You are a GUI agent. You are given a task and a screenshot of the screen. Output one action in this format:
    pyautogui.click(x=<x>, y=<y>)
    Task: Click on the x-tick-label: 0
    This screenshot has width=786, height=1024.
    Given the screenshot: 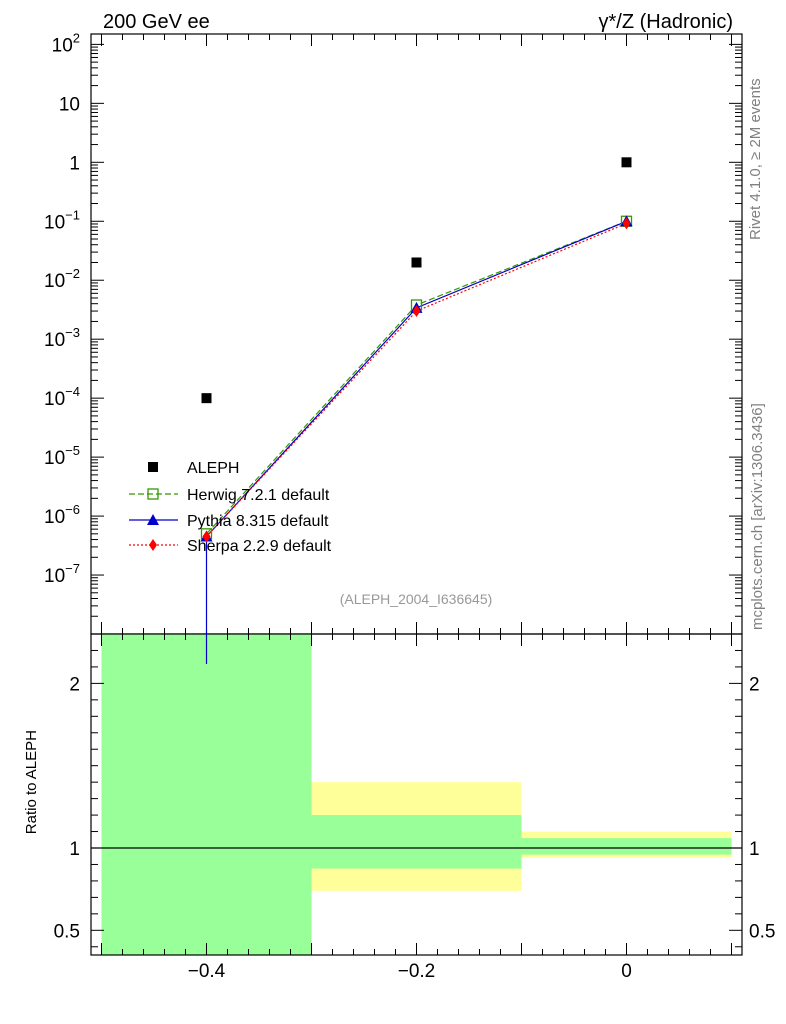 What is the action you would take?
    pyautogui.click(x=626, y=971)
    